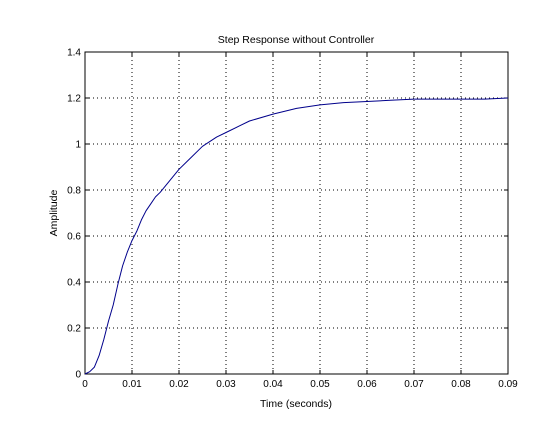 The height and width of the screenshot is (425, 560). What do you see at coordinates (74, 329) in the screenshot?
I see `y-tick-label: 0.2` at bounding box center [74, 329].